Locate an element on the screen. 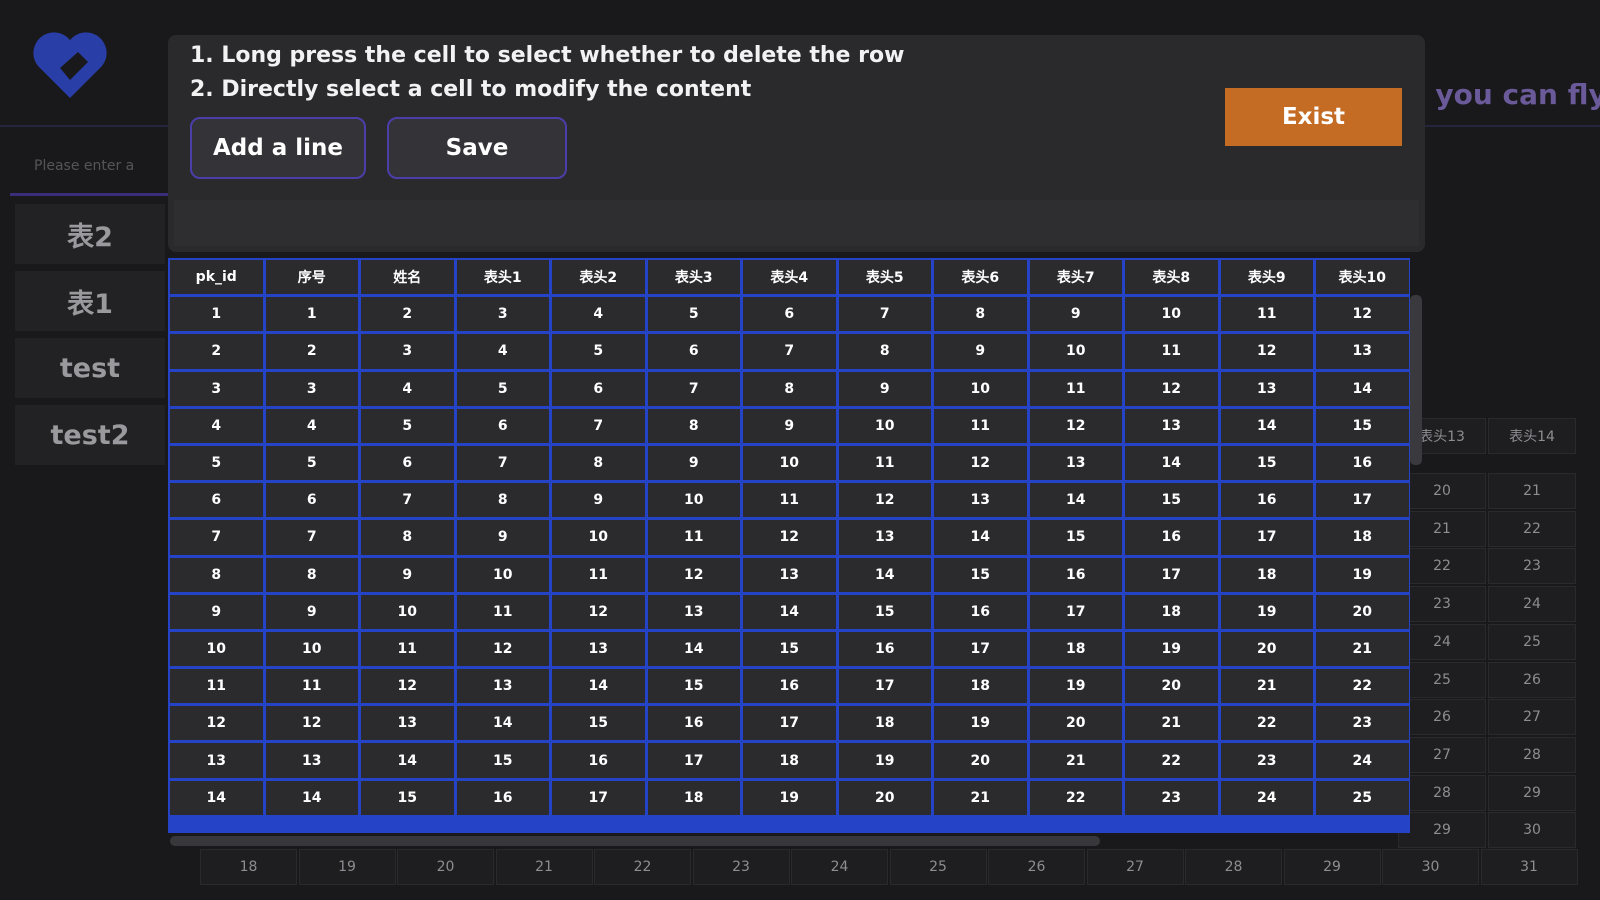  add-line-button: Add a line is located at coordinates (278, 148).